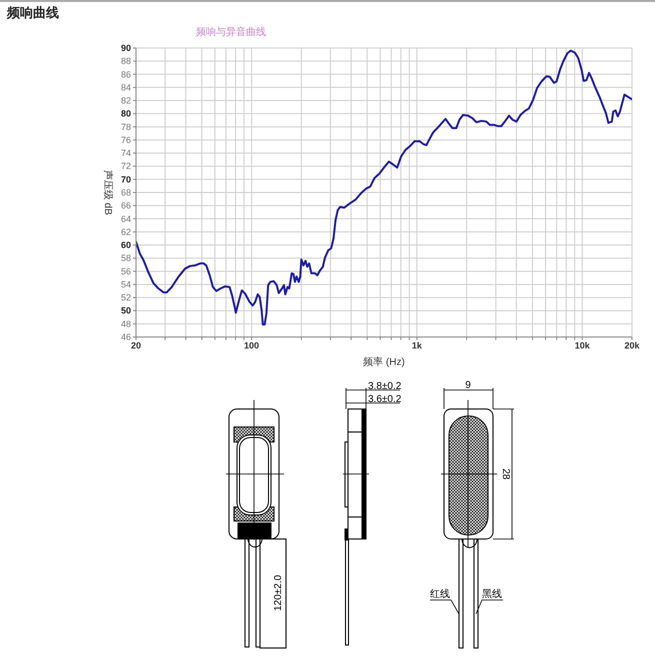 The image size is (655, 667). What do you see at coordinates (125, 258) in the screenshot?
I see `y-tick-label: 58` at bounding box center [125, 258].